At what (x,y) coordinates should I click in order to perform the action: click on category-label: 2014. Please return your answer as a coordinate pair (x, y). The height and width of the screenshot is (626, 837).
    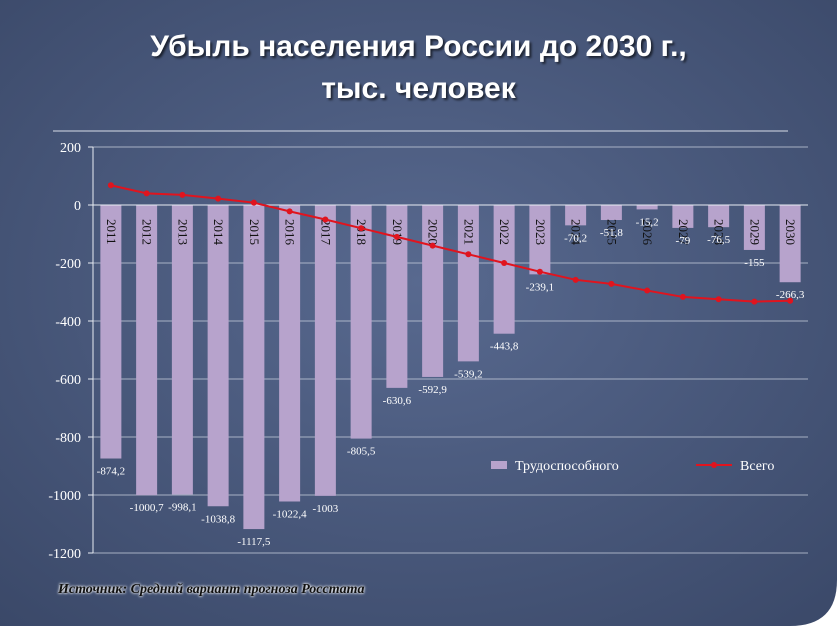
    Looking at the image, I should click on (218, 232).